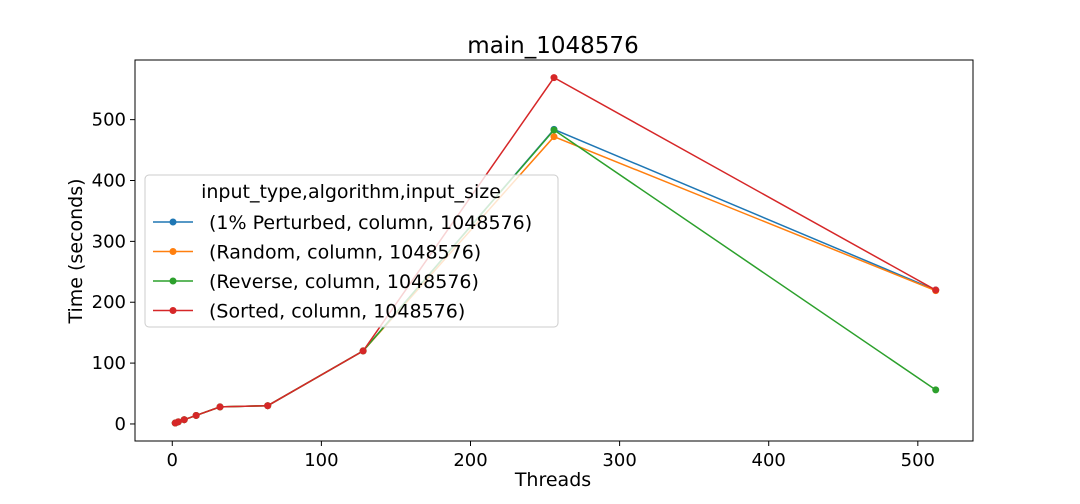 Image resolution: width=1080 pixels, height=504 pixels. I want to click on legend-entry: (Sorted, column, 1048576), so click(309, 312).